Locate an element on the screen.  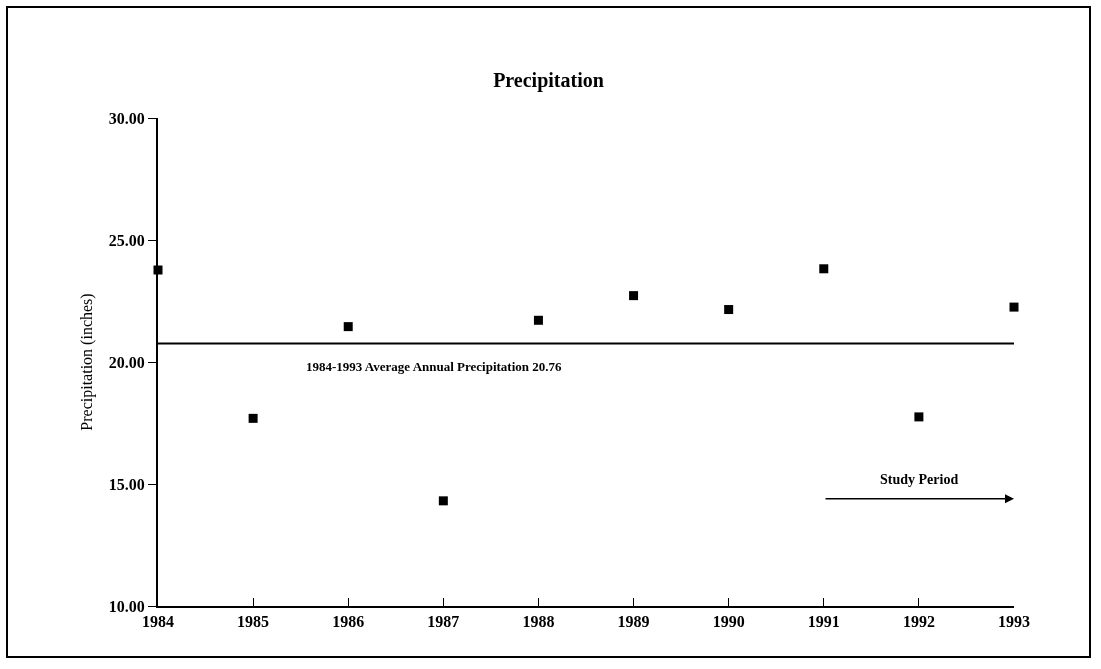
x-tick-label: 1990 is located at coordinates (728, 622).